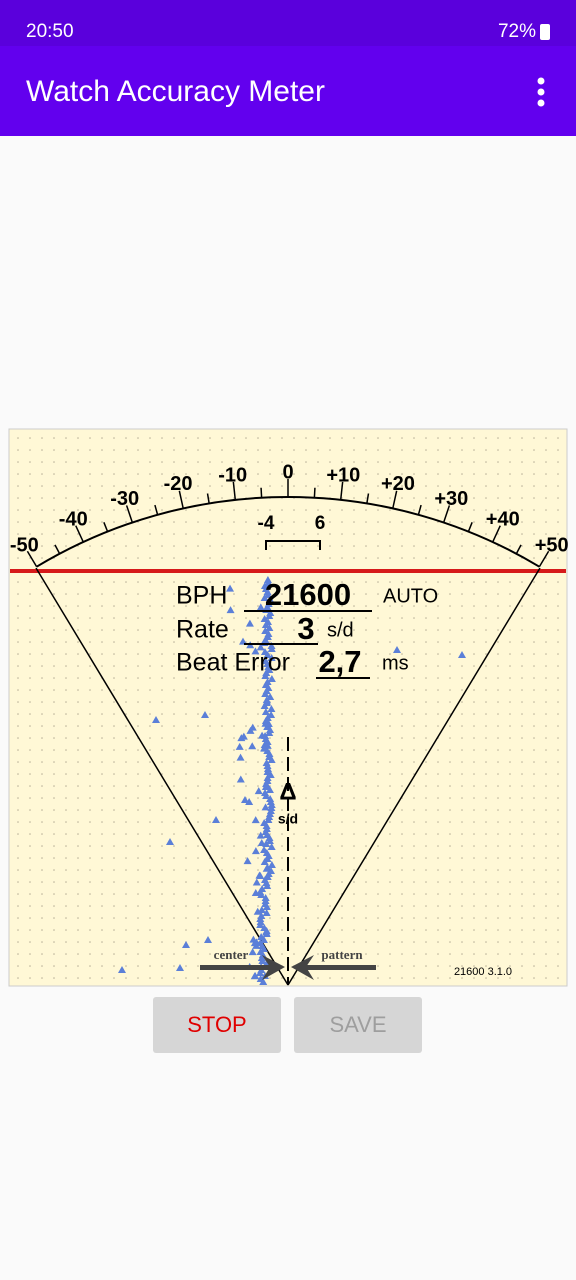 The height and width of the screenshot is (1280, 576). Describe the element at coordinates (232, 475) in the screenshot. I see `dial-label: -10` at that location.